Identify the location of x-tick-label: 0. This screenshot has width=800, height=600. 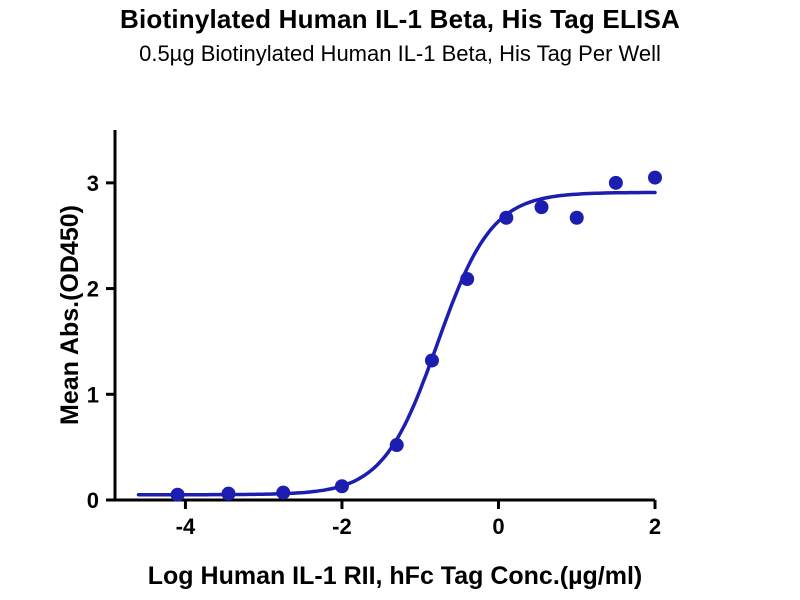
(498, 526).